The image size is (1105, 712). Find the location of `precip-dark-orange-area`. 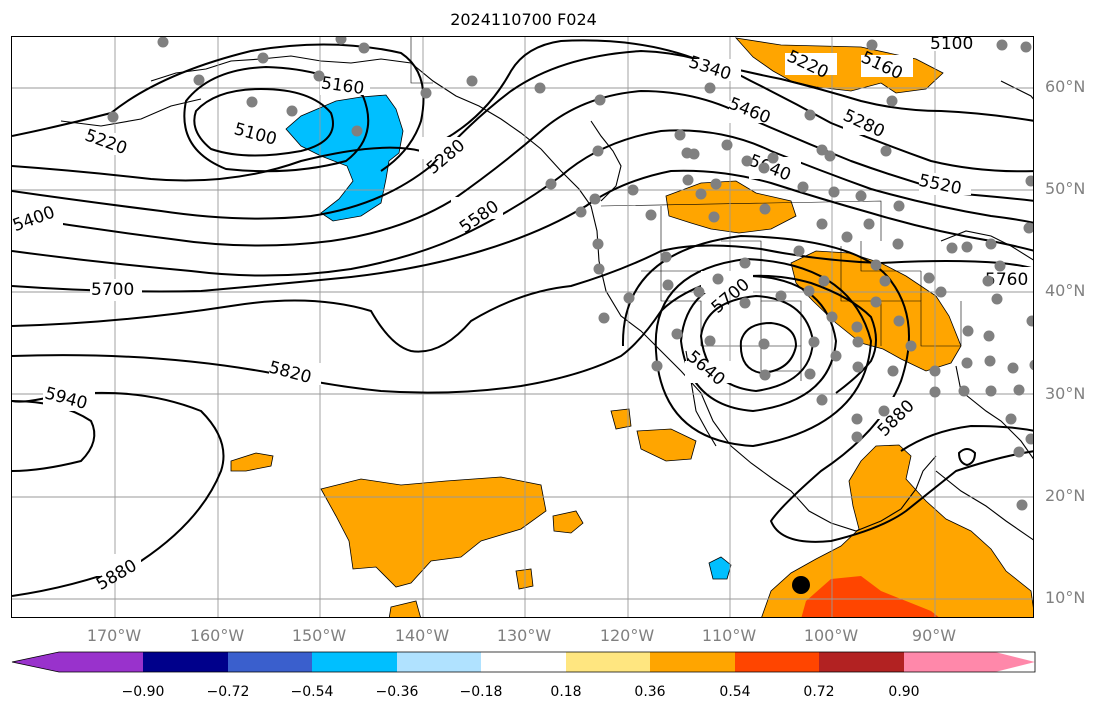

precip-dark-orange-area is located at coordinates (870, 596).